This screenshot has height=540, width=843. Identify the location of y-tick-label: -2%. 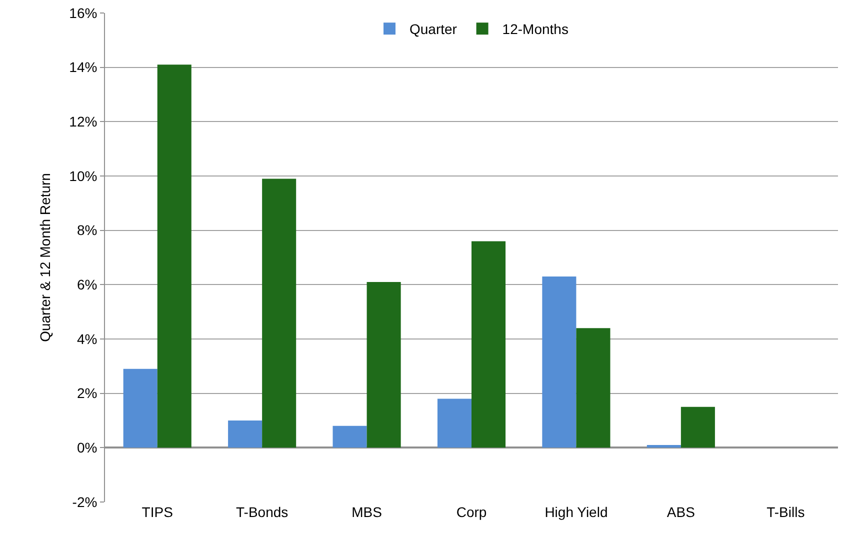
(85, 502).